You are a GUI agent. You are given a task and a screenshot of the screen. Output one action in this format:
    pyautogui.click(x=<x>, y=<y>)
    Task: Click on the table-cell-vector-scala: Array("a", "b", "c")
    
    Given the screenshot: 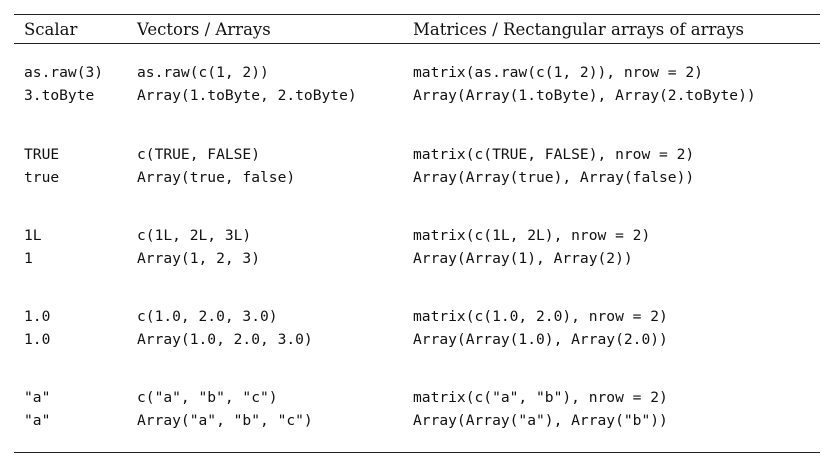 What is the action you would take?
    pyautogui.click(x=225, y=420)
    